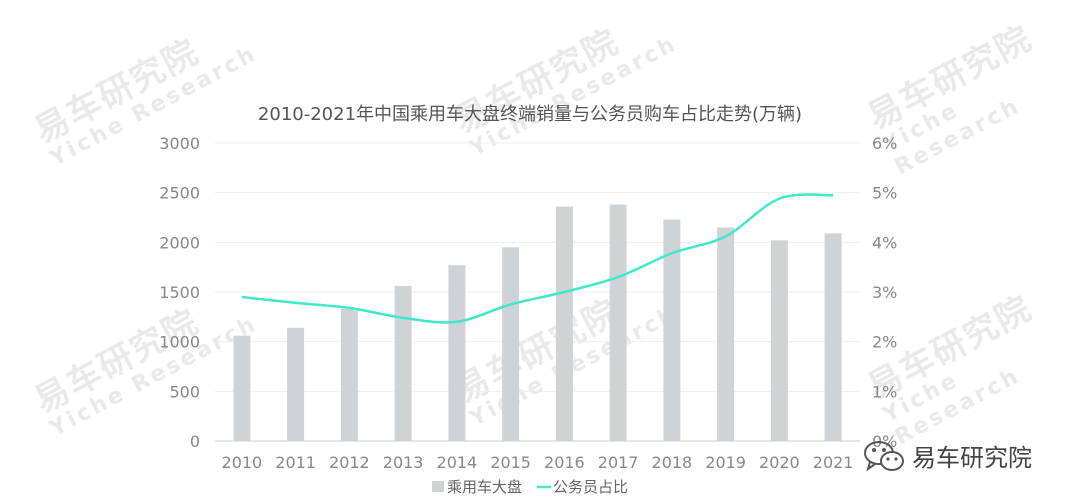 The height and width of the screenshot is (501, 1080). Describe the element at coordinates (884, 242) in the screenshot. I see `y-tick-right: 4%` at that location.